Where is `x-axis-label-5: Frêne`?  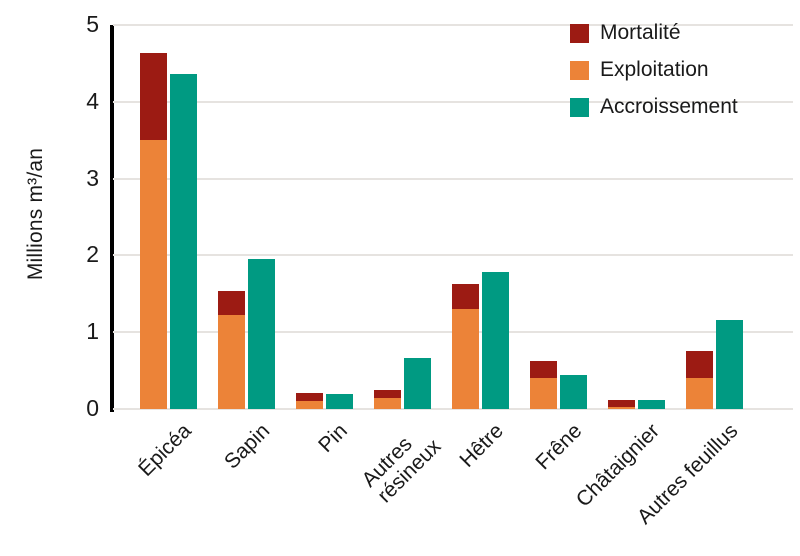
x-axis-label-5: Frêne is located at coordinates (559, 447).